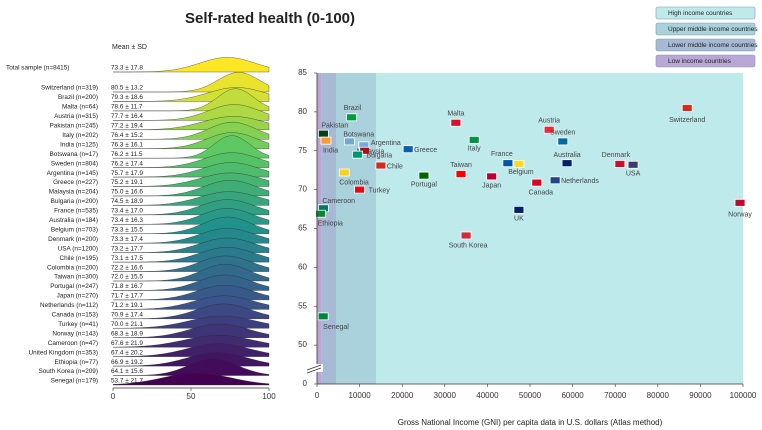  I want to click on row-label: Portugal (n=247), so click(74, 286).